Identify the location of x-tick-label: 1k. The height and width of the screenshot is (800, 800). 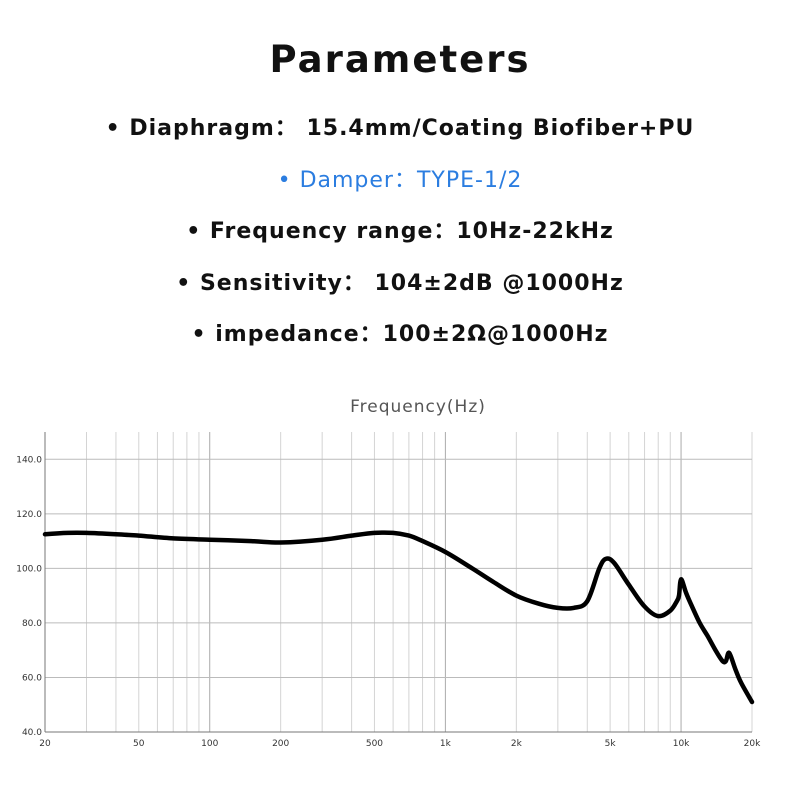
(446, 744).